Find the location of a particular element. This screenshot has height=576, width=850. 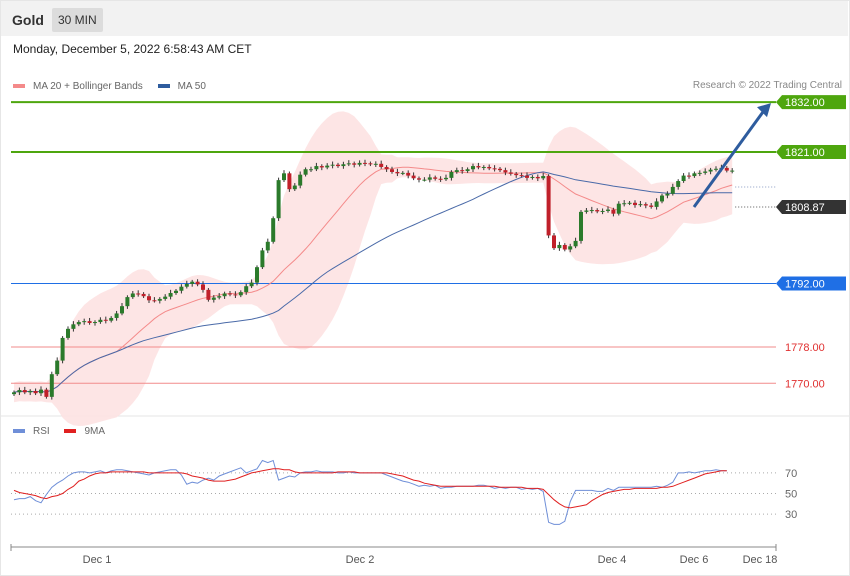

level-label: 1808.87 is located at coordinates (805, 208).